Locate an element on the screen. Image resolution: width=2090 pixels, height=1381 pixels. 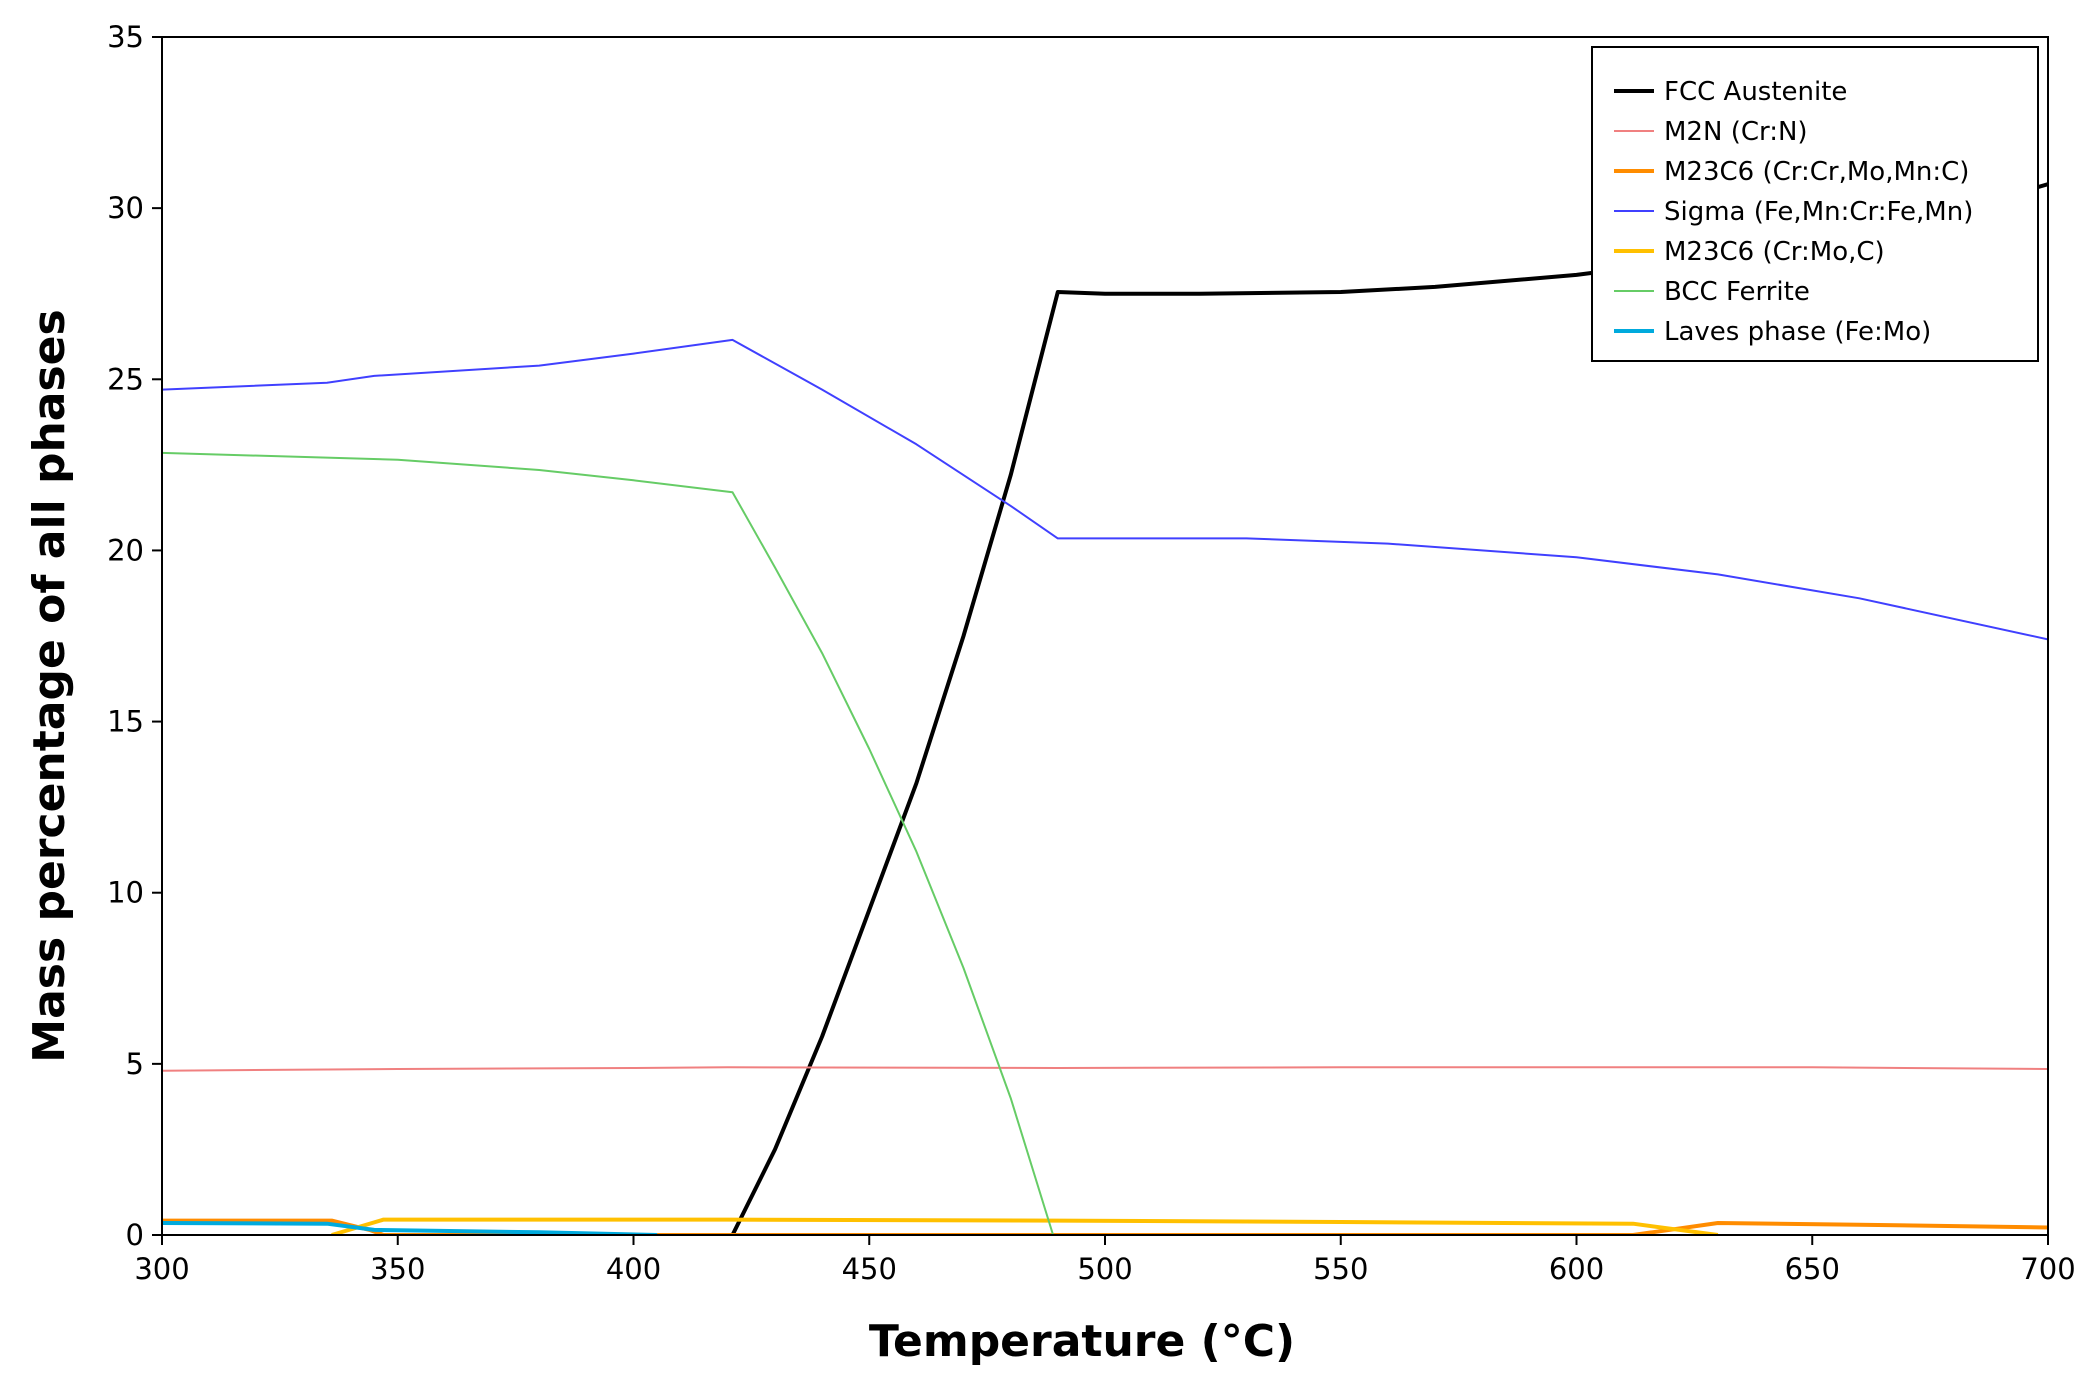
y-axis-title: Mass percentage of all phases is located at coordinates (49, 685).